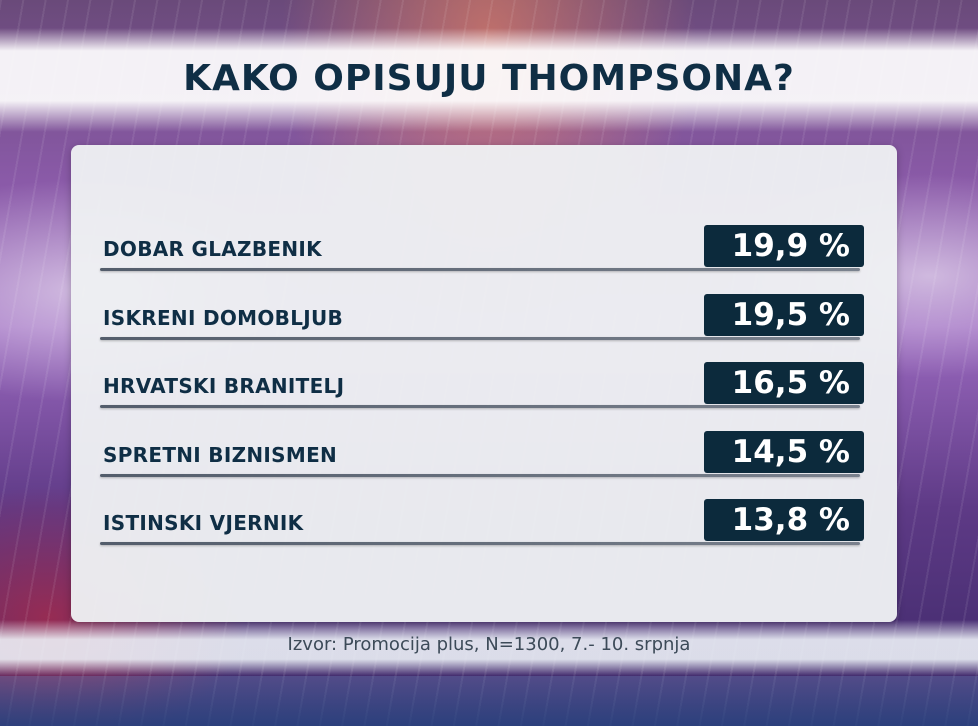 The image size is (978, 726). Describe the element at coordinates (784, 520) in the screenshot. I see `row-value: 13,8 %` at that location.